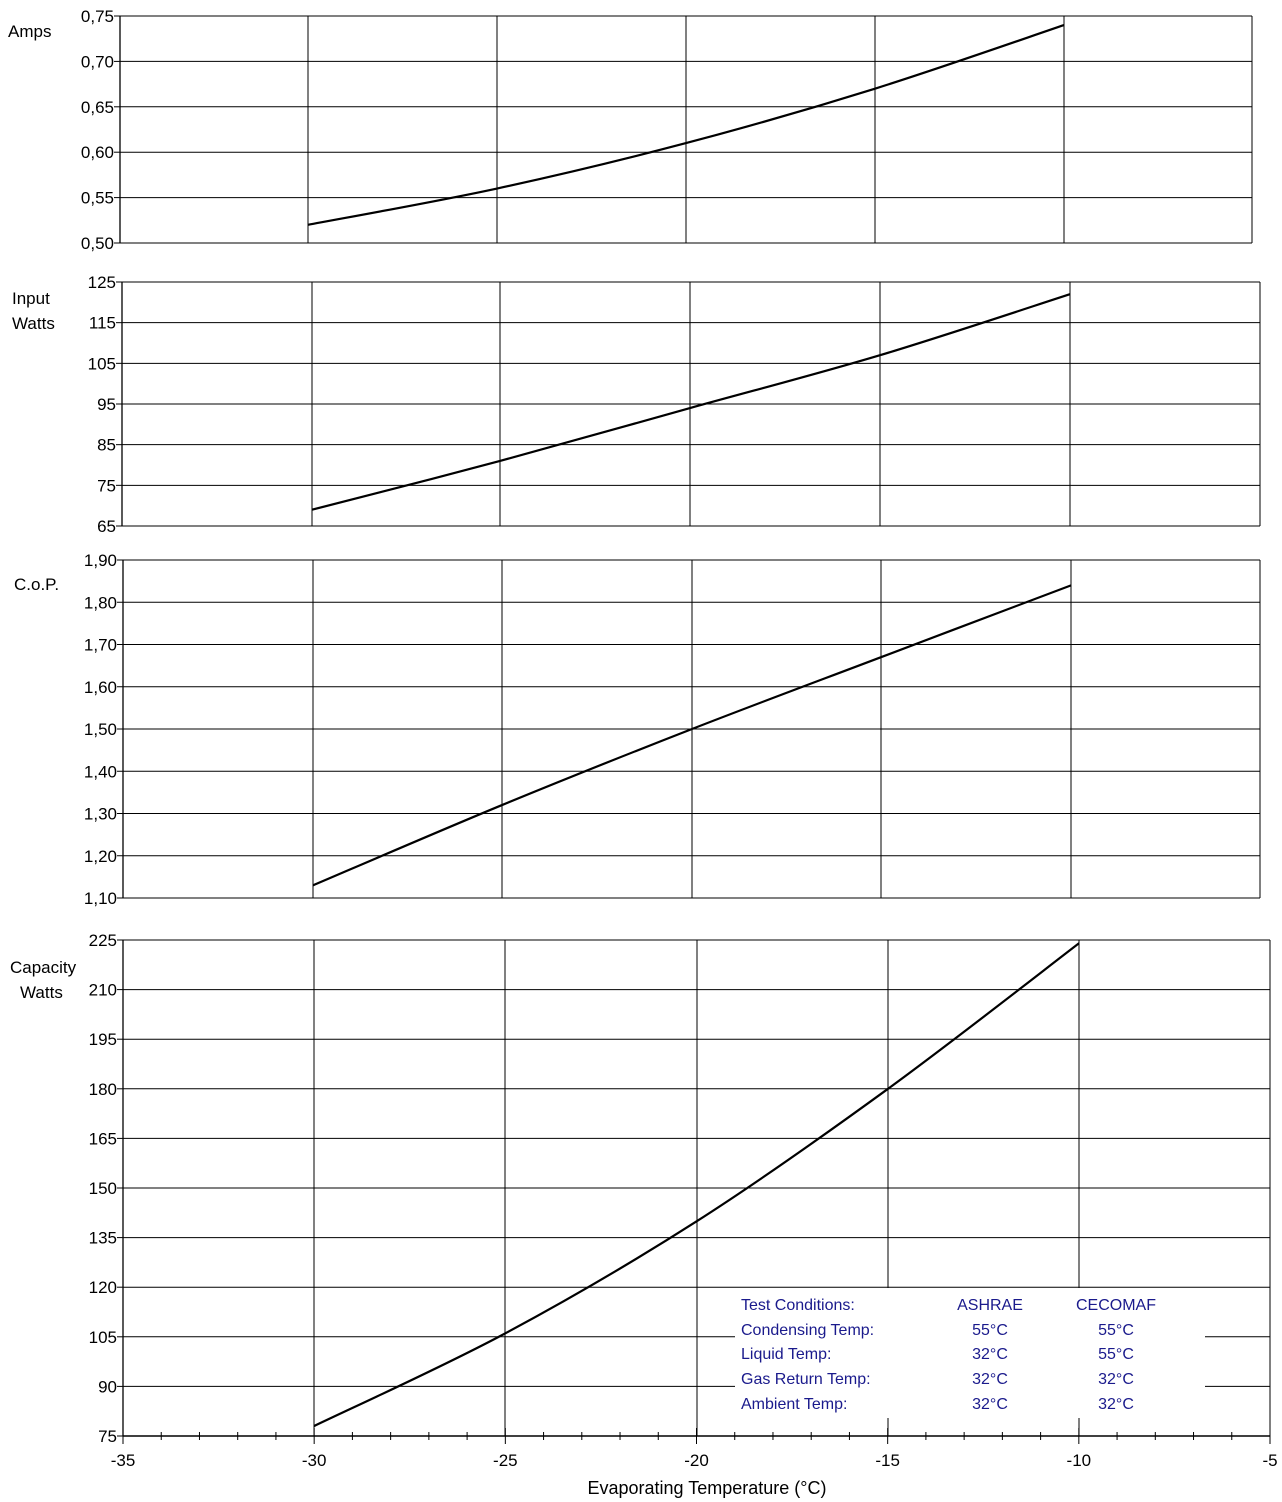  What do you see at coordinates (43, 967) in the screenshot?
I see `y-axis-label: Capacity` at bounding box center [43, 967].